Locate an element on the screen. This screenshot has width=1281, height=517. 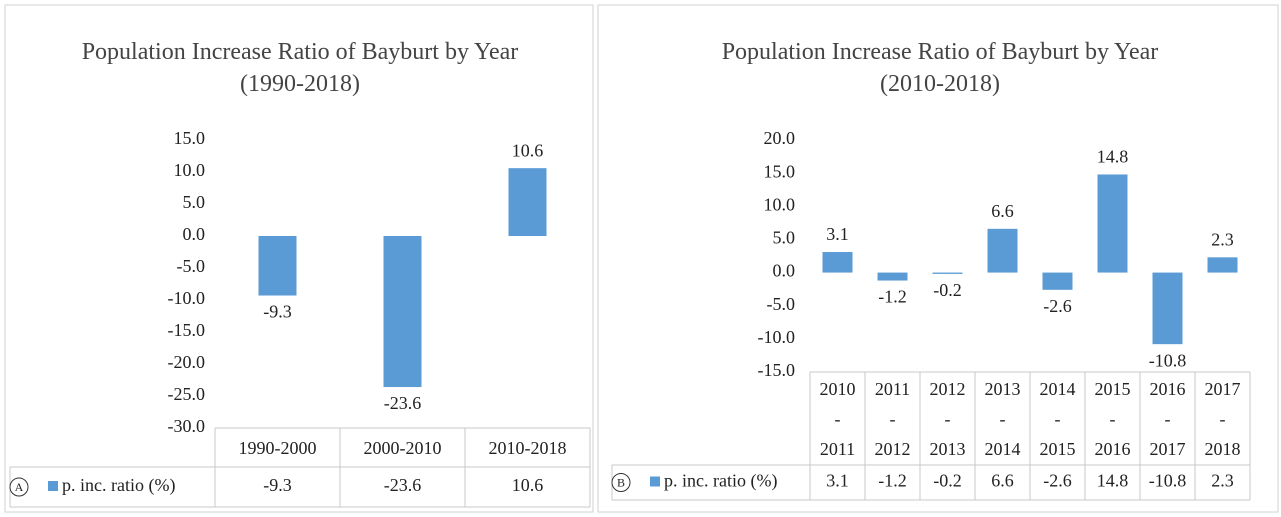
panel-label: A is located at coordinates (19, 487).